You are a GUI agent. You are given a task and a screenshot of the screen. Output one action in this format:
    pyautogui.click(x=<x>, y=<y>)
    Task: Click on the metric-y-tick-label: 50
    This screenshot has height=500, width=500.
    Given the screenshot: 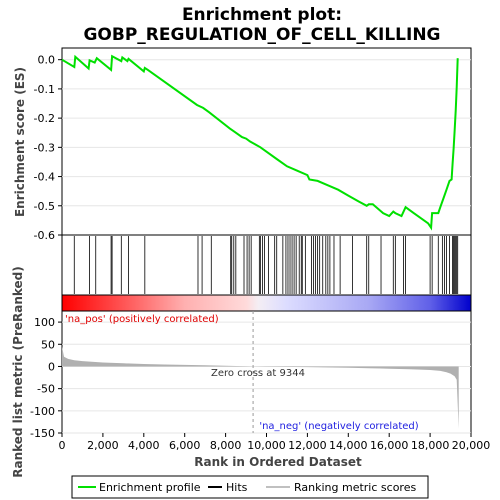 What is the action you would take?
    pyautogui.click(x=48, y=344)
    